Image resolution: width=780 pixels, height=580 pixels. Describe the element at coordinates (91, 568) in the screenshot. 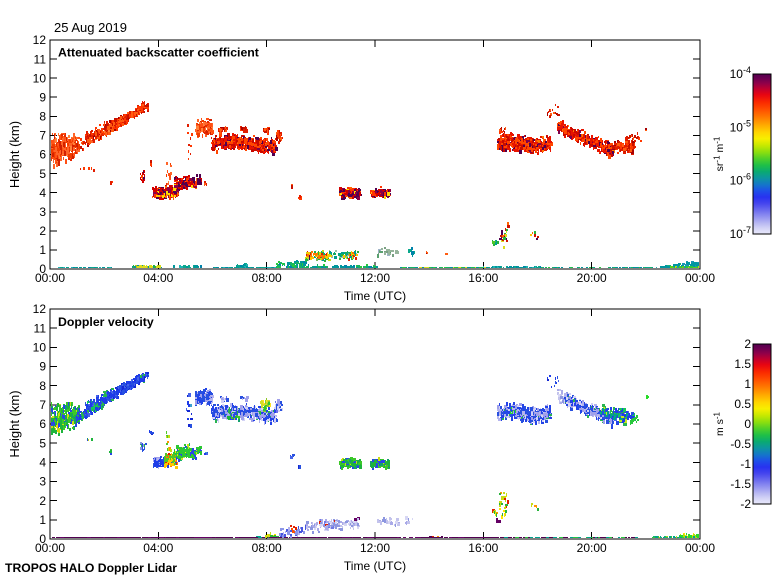

I see `svg-text: TROPOS HALO Doppler Lidar` at that location.